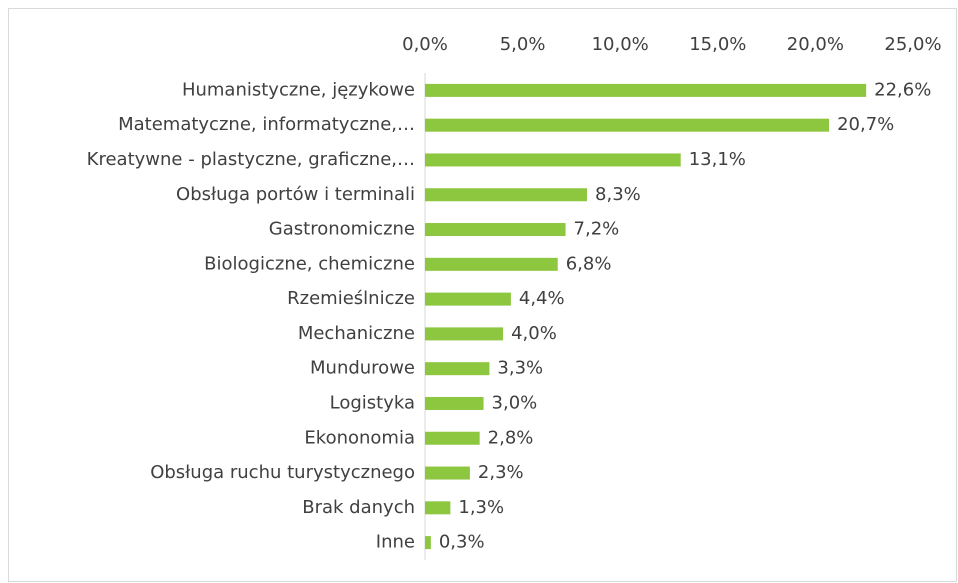  Describe the element at coordinates (597, 229) in the screenshot. I see `data-label: 7,2%` at that location.